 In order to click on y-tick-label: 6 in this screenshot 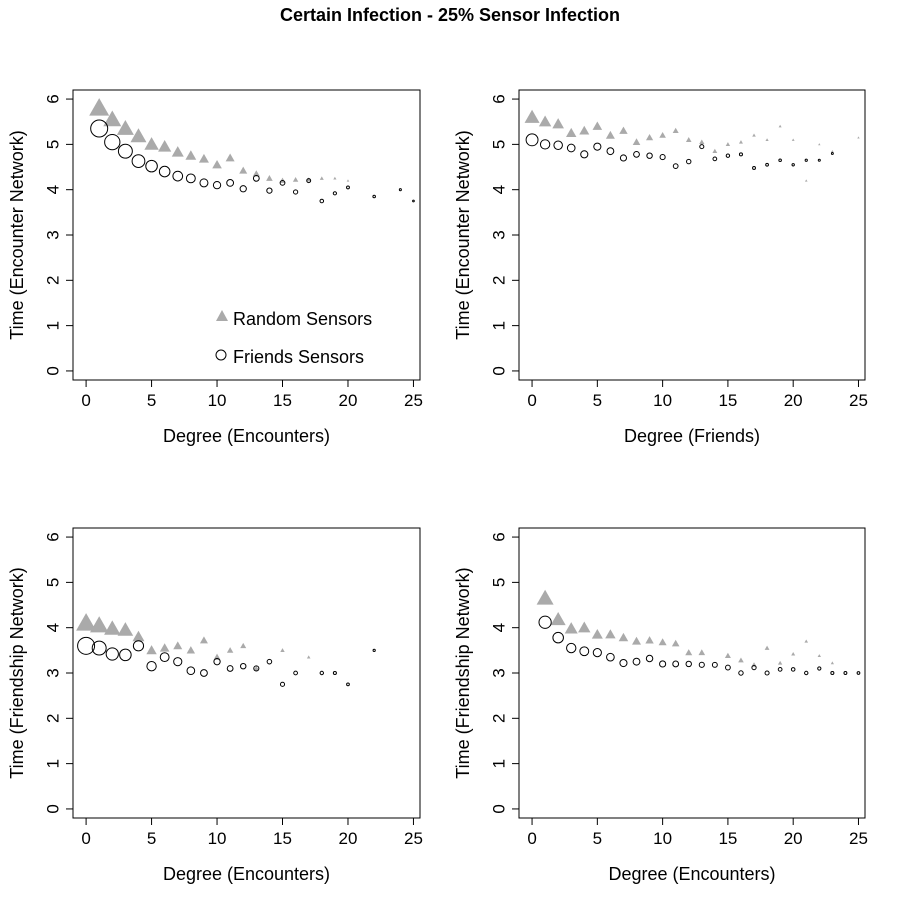, I will do `click(499, 536)`.